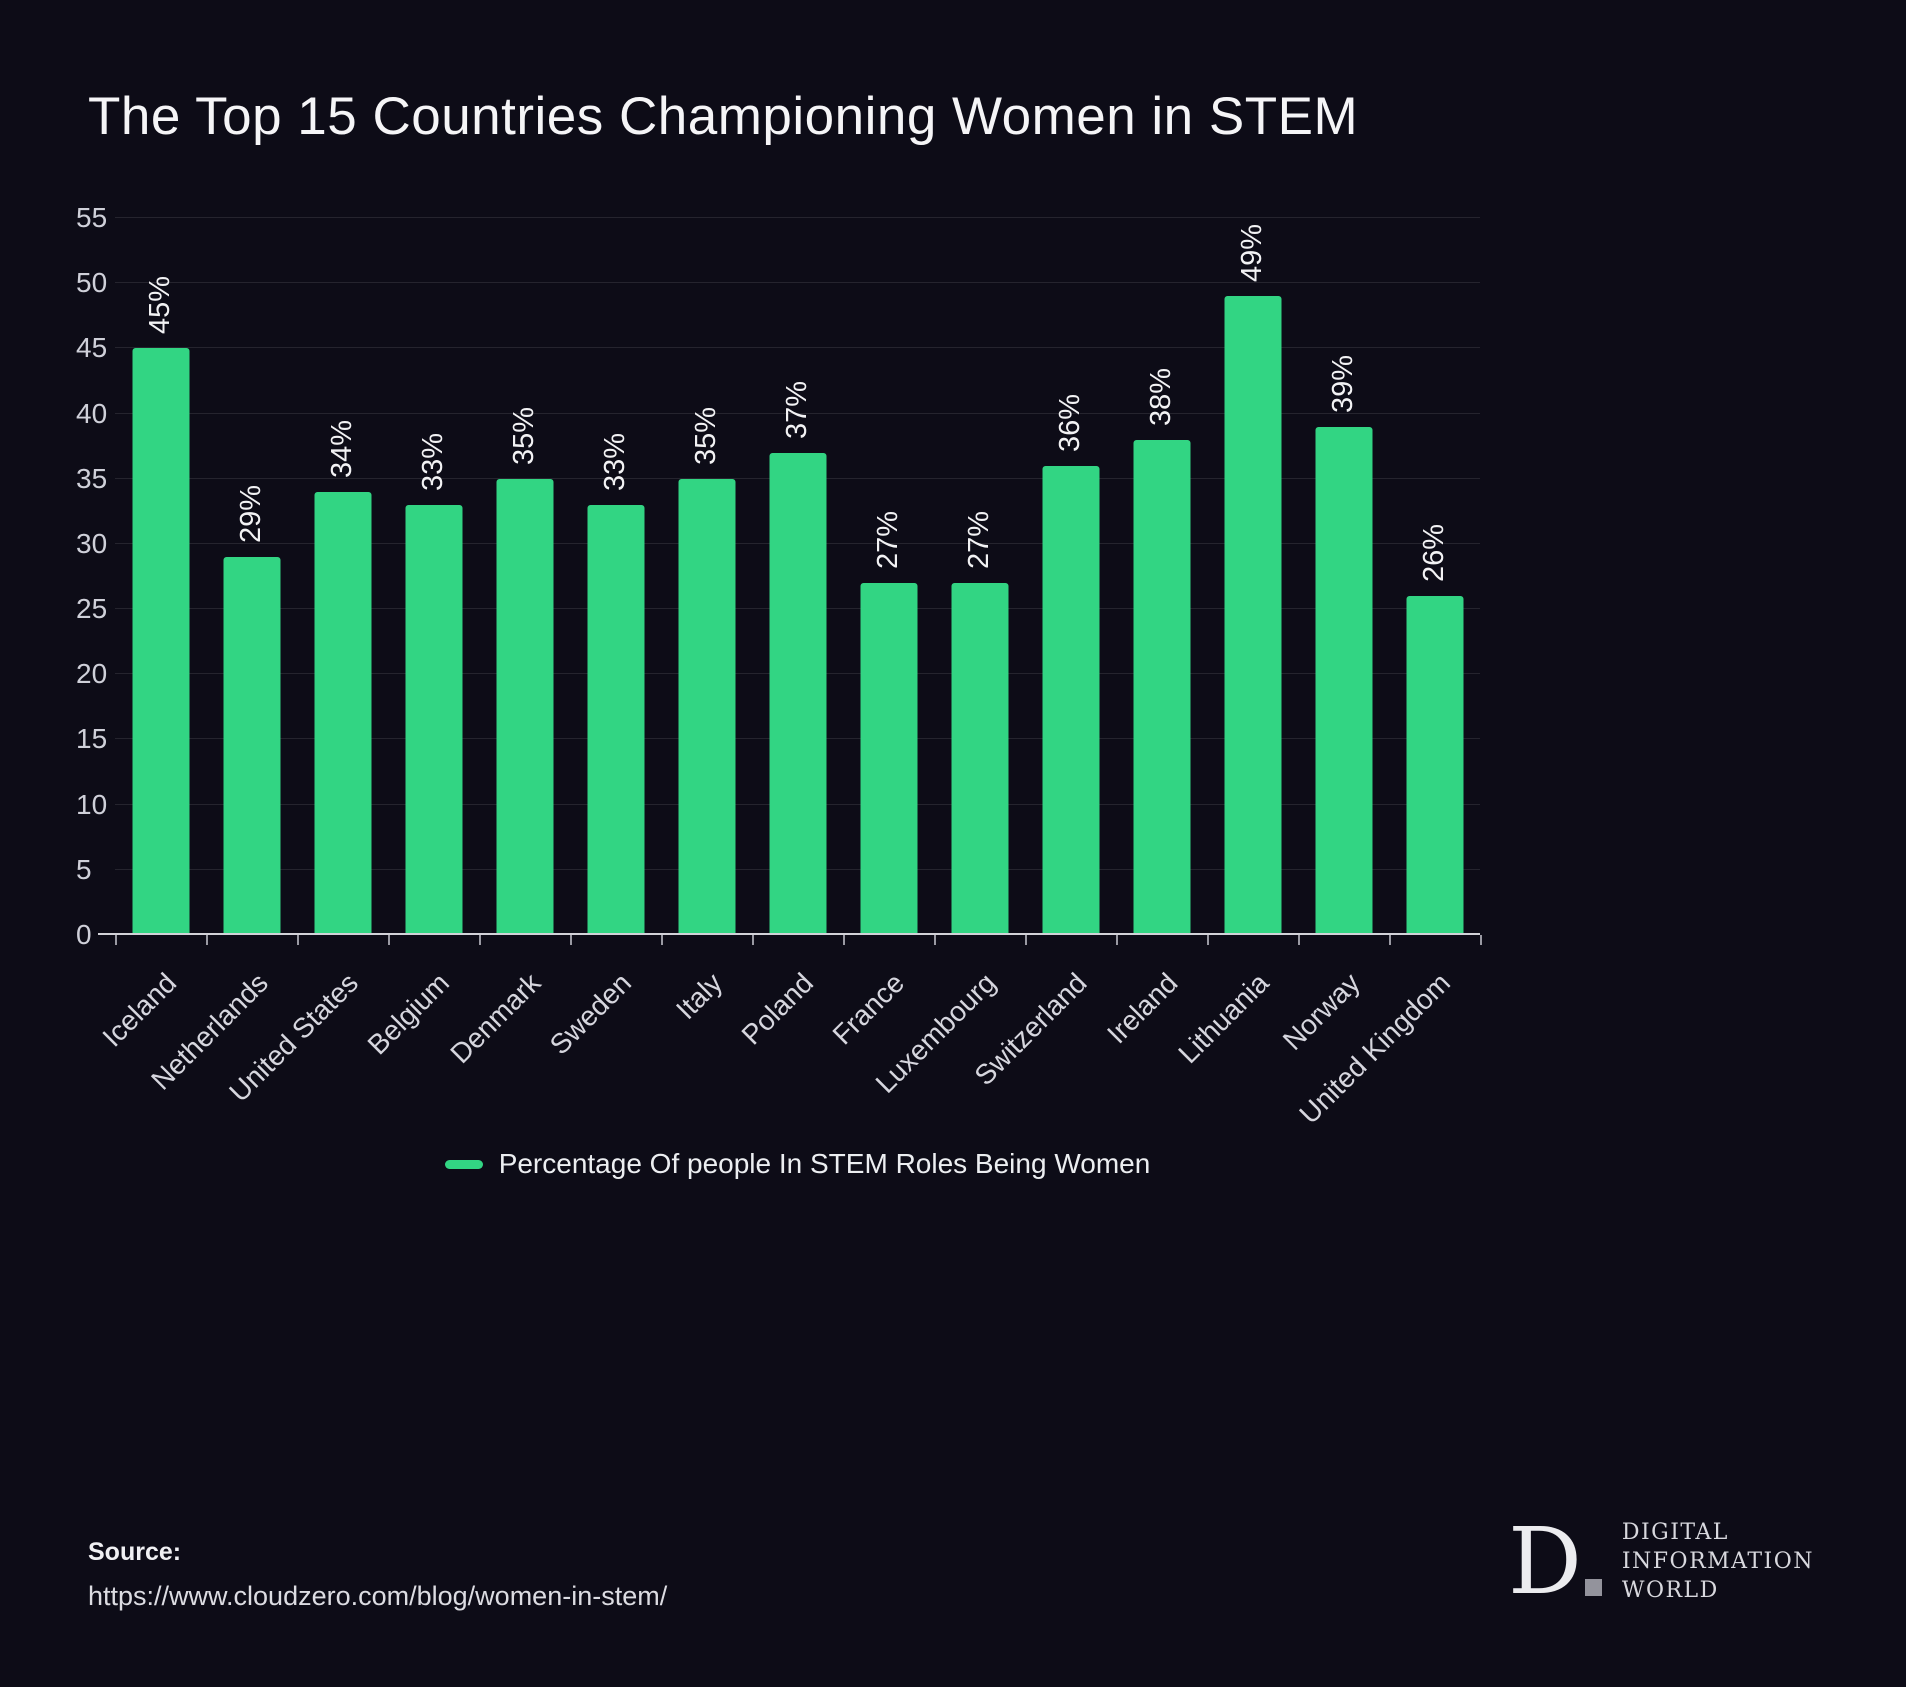 This screenshot has width=1906, height=1687. Describe the element at coordinates (159, 305) in the screenshot. I see `bar-value-label-iceland: 45%` at that location.